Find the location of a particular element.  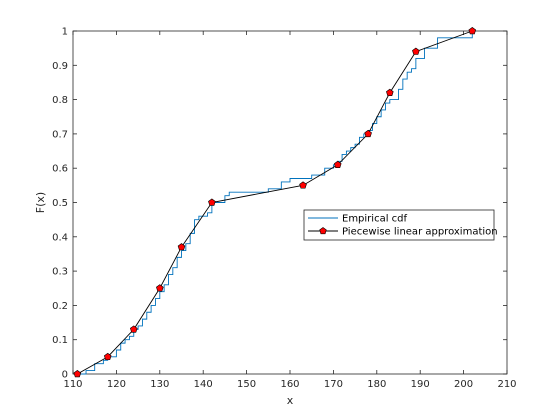

y-tick-label: 0.1 is located at coordinates (60, 340).